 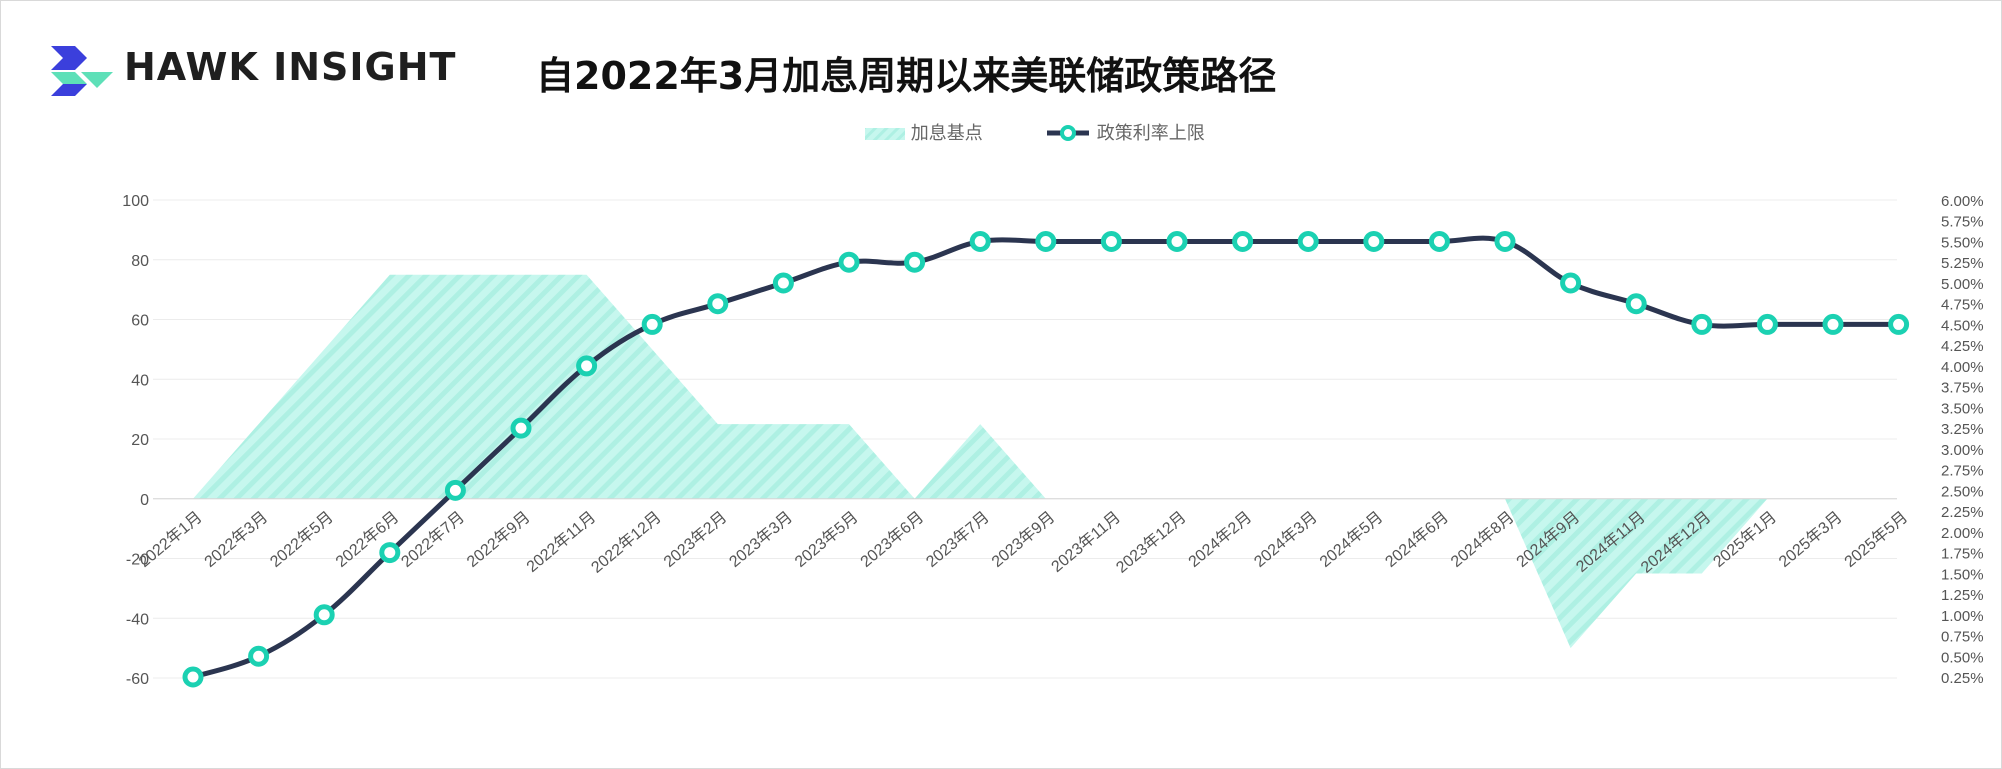 I want to click on x-tick-label: 2025年3月, so click(x=1810, y=539).